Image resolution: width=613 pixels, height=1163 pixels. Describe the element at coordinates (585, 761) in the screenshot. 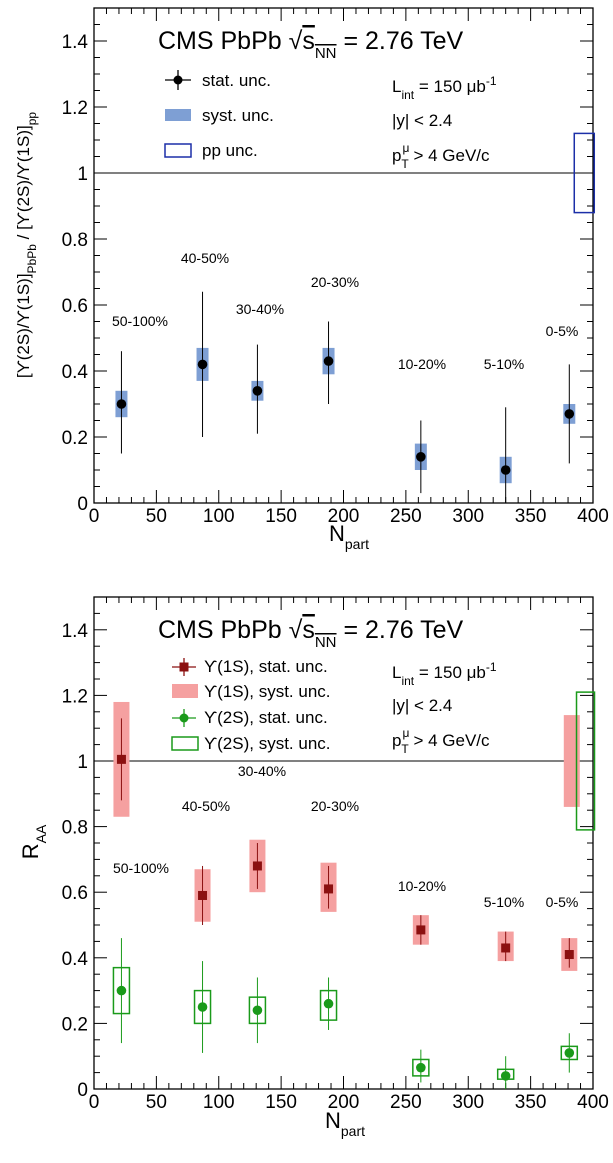

I see `global-uncertainty-2s` at that location.